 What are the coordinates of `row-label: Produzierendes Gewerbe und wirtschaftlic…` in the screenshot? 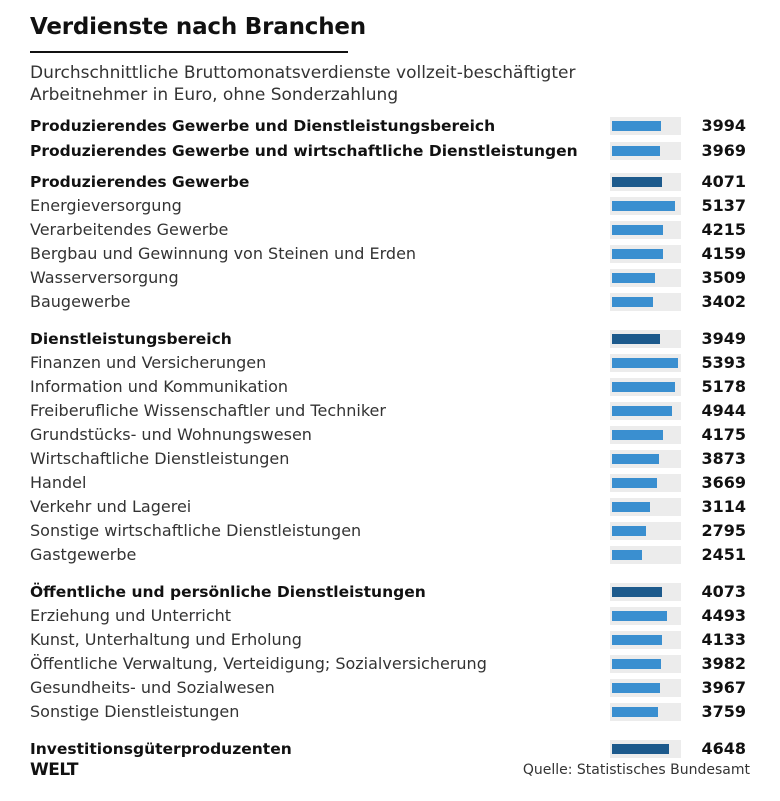 It's located at (304, 151).